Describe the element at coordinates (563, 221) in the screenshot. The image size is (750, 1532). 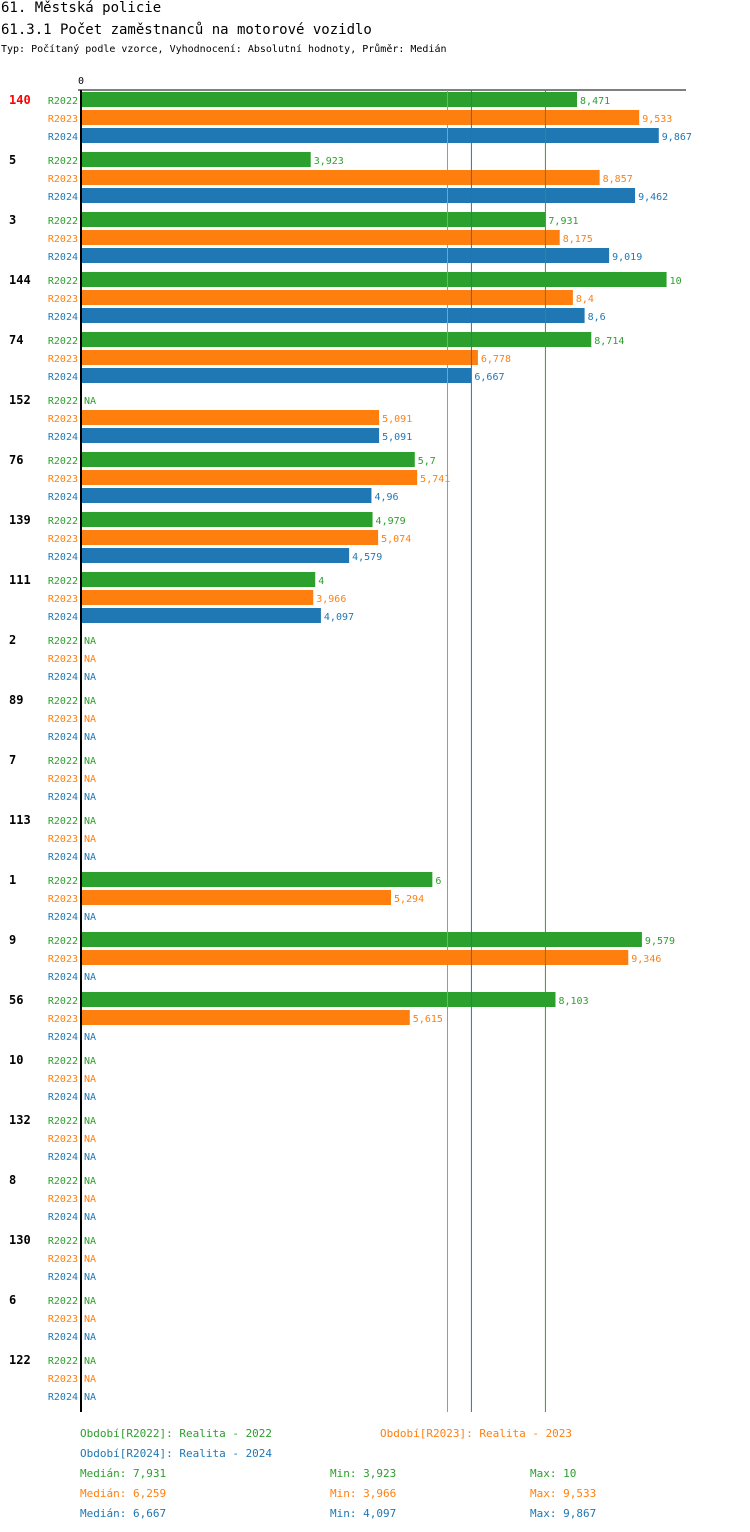
I see `value-label: 7,931` at that location.